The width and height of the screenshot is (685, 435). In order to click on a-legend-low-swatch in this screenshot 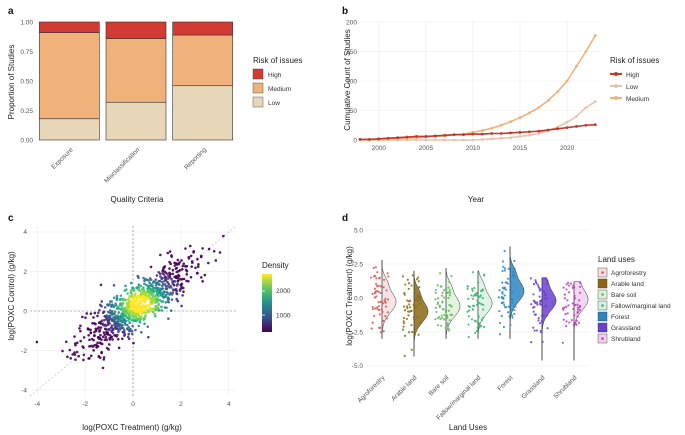, I will do `click(258, 102)`.